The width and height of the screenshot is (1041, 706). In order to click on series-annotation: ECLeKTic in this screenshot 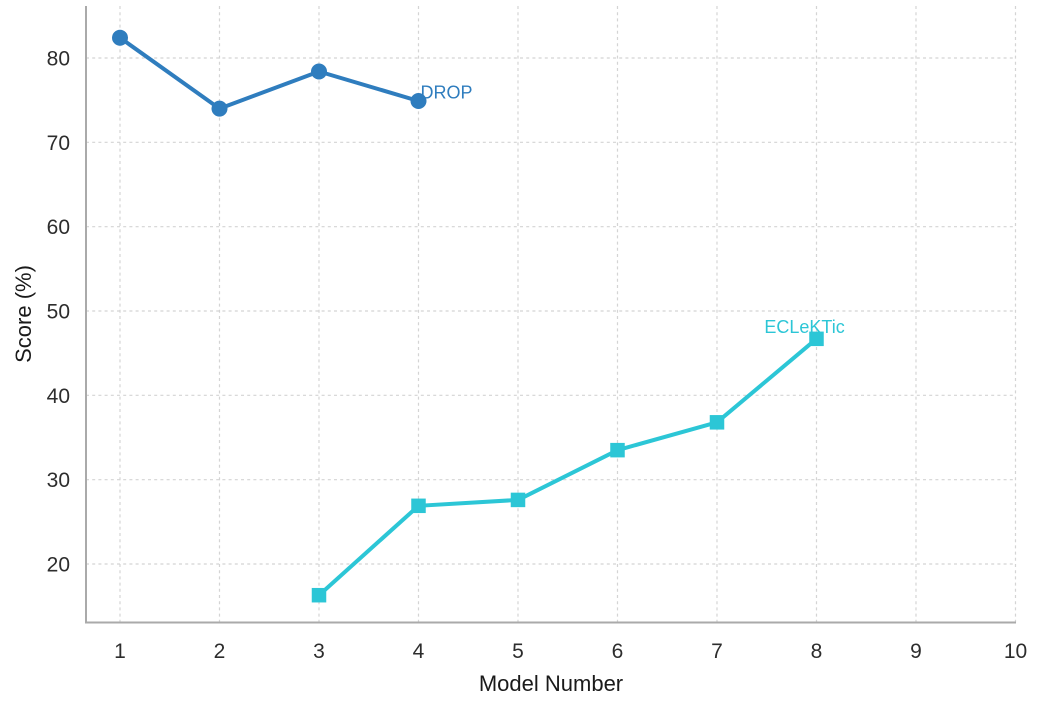, I will do `click(804, 327)`.